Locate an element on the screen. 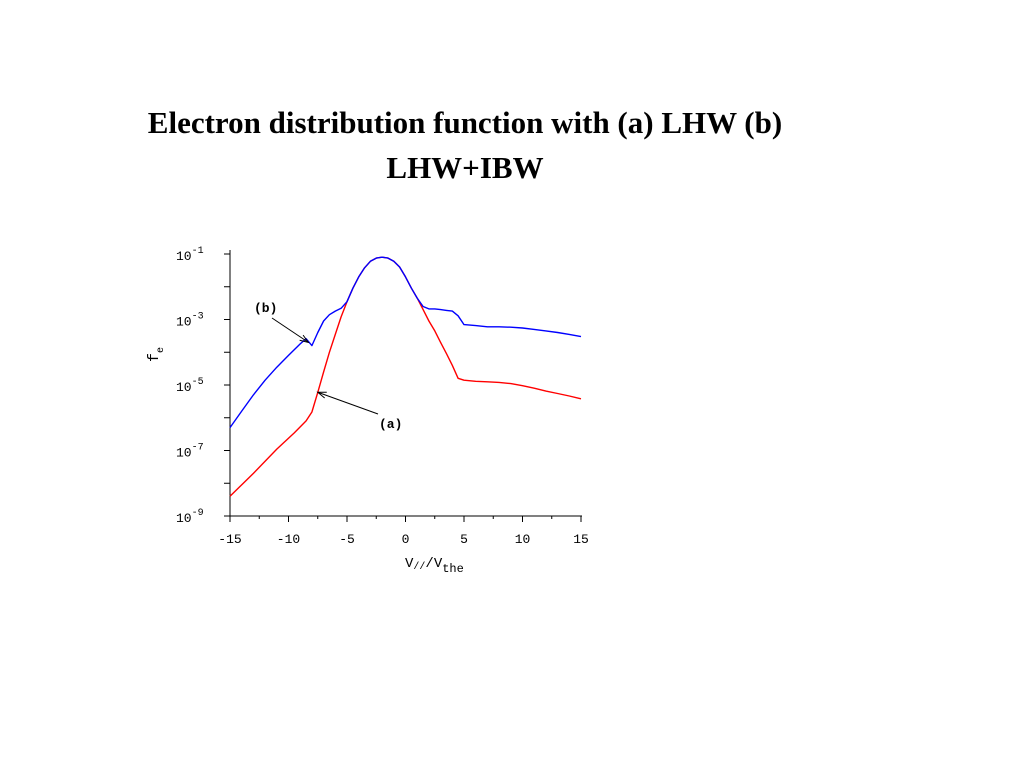 This screenshot has width=1024, height=768. x-tick-label: -10 is located at coordinates (288, 539).